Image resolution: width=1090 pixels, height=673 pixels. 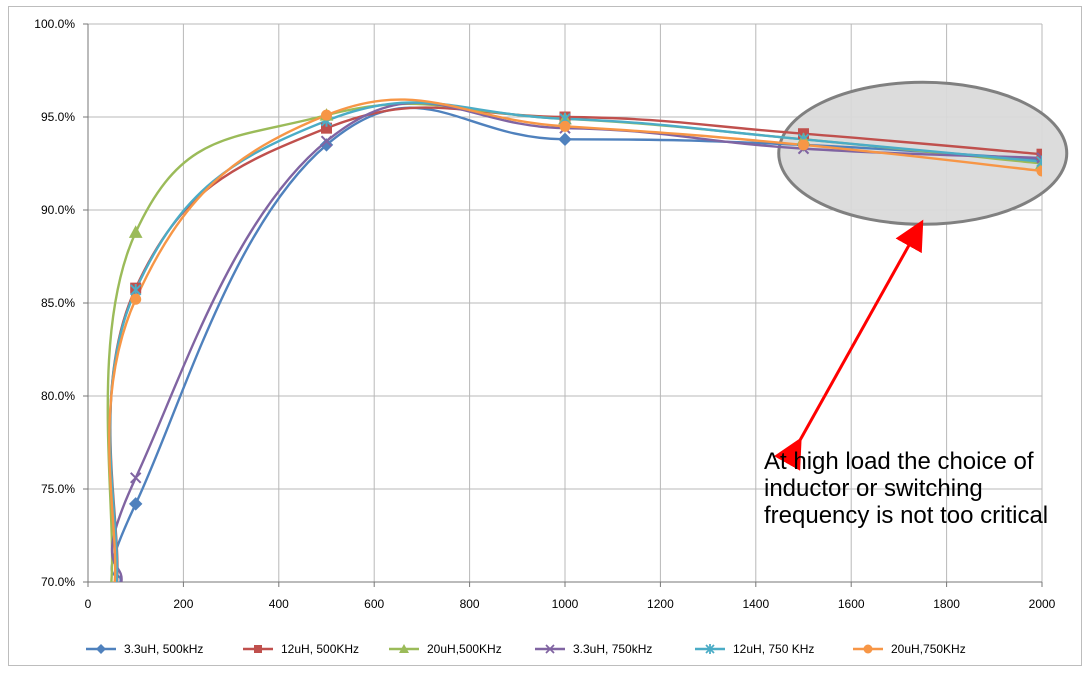 I want to click on annotation-arrow, so click(x=848, y=345).